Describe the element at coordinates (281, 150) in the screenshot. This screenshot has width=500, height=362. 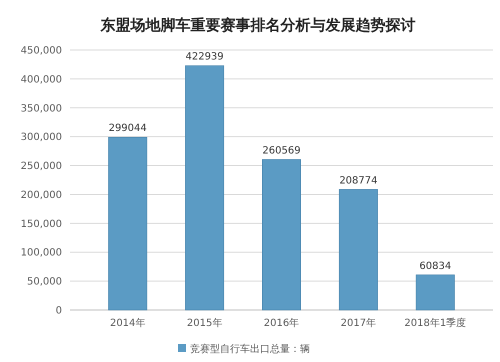
I see `data-label: 260569` at that location.